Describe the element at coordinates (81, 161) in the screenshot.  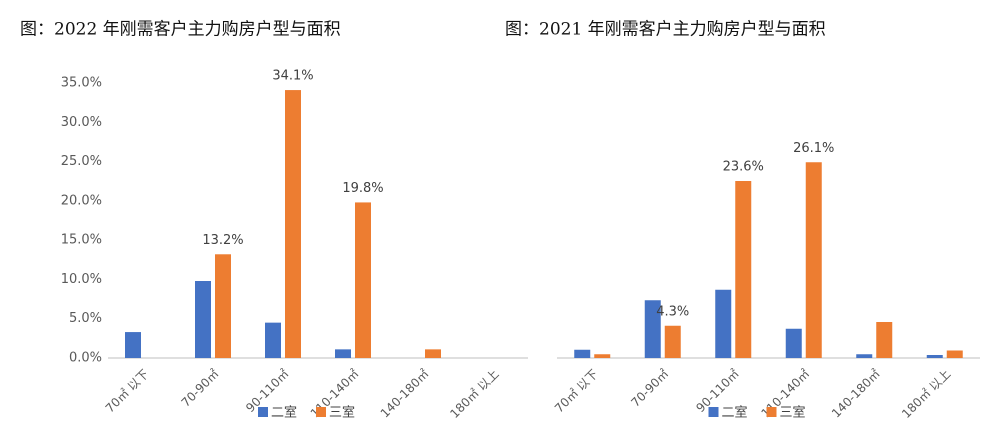
I see `y-tick-label: 25.0%` at that location.